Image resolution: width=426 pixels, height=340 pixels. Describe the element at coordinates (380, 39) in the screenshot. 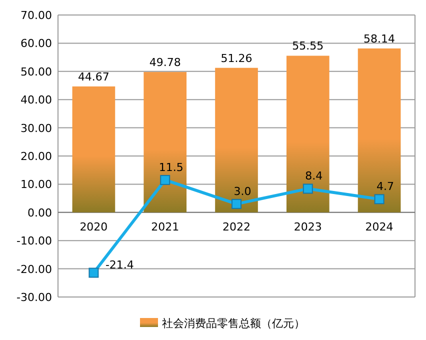

I see `data-label: 58.14` at that location.